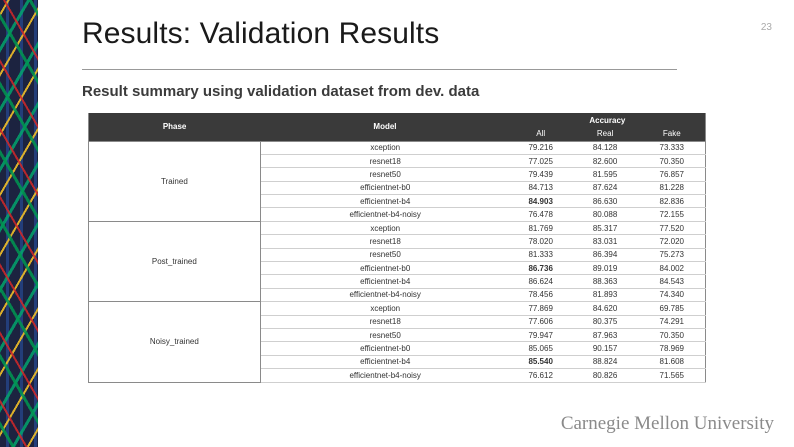  Describe the element at coordinates (766, 27) in the screenshot. I see `slide-number: 23` at that location.